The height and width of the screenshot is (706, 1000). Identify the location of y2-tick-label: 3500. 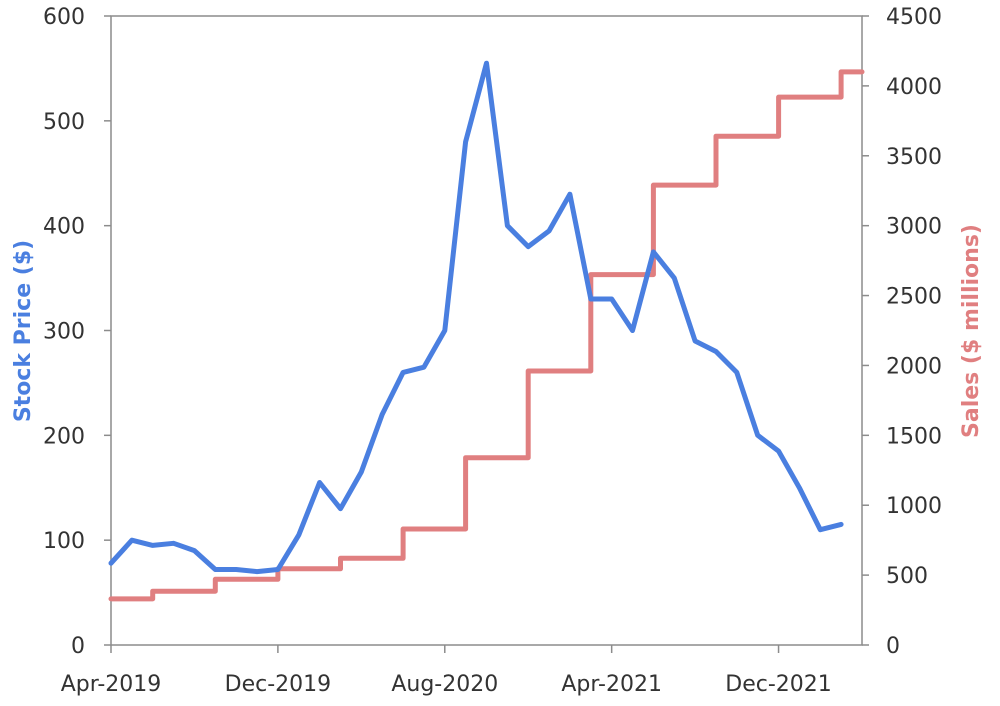
(914, 157).